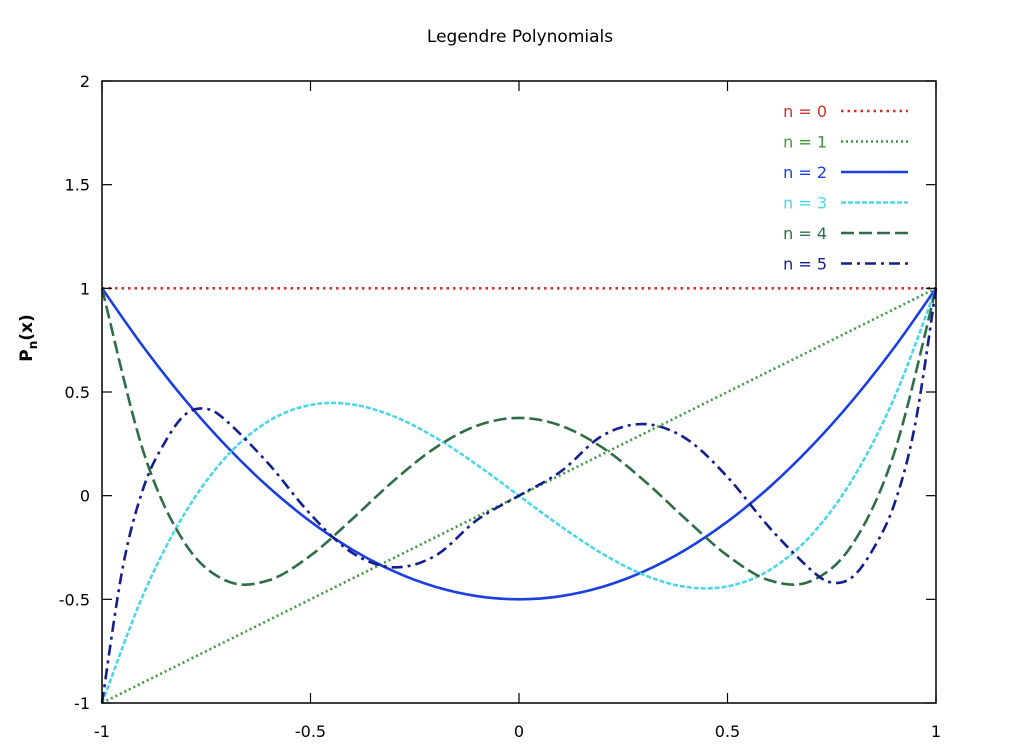 The image size is (1025, 744). I want to click on chart-title: Legendre Polynomials, so click(520, 37).